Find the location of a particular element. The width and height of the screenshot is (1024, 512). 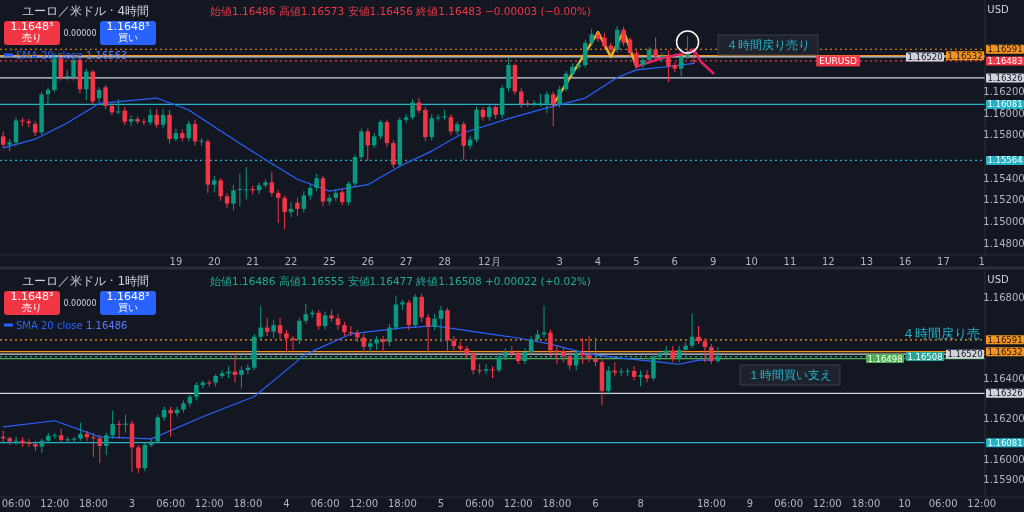

annotation-tag: EURUSD is located at coordinates (838, 61).